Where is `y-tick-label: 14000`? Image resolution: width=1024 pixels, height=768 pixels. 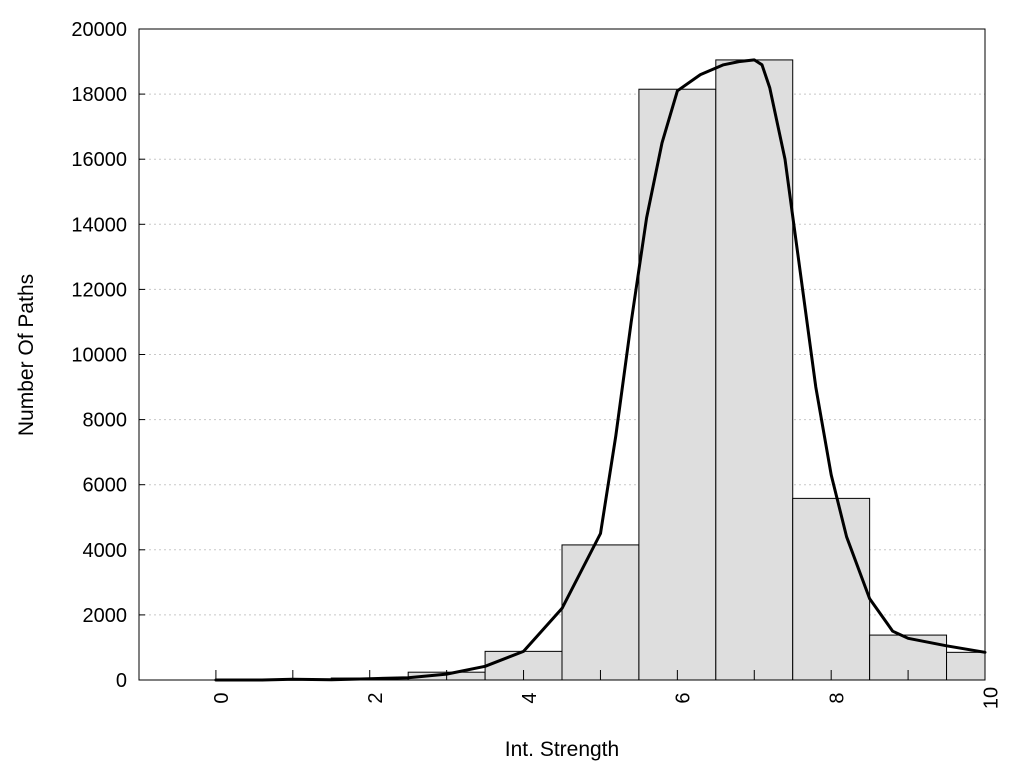
y-tick-label: 14000 is located at coordinates (99, 225).